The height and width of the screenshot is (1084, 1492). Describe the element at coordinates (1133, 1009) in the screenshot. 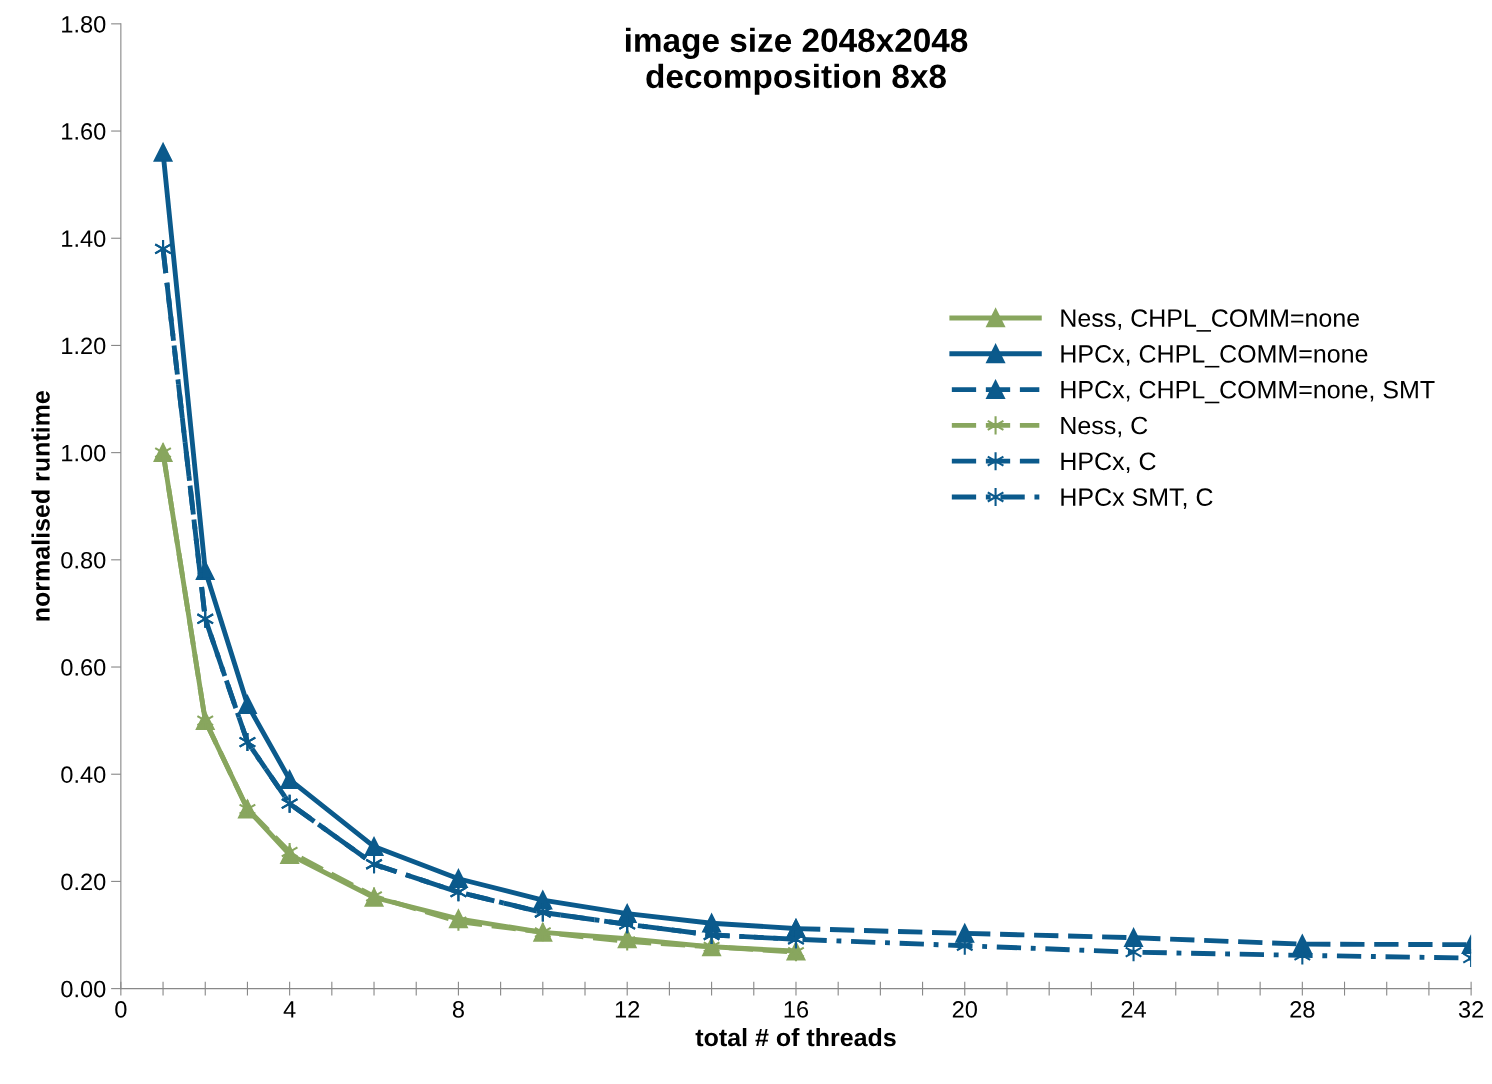

I see `x-tick-label: 24` at that location.